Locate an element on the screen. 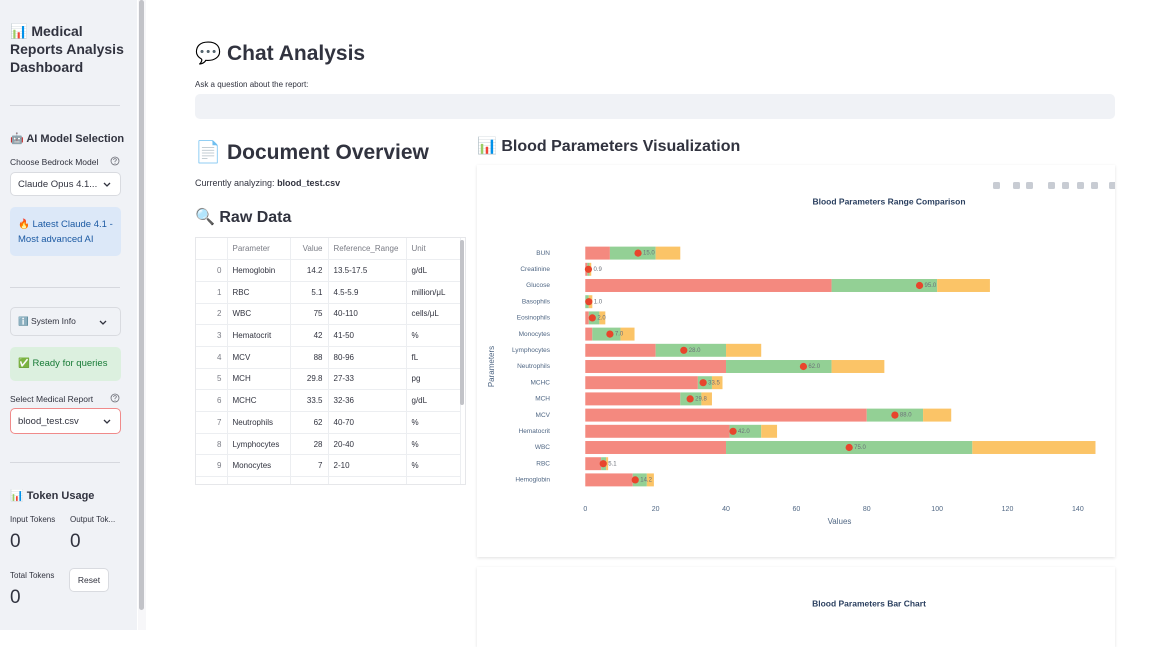 This screenshot has width=1153, height=647. y-tick-label: Lymphocytes is located at coordinates (531, 350).